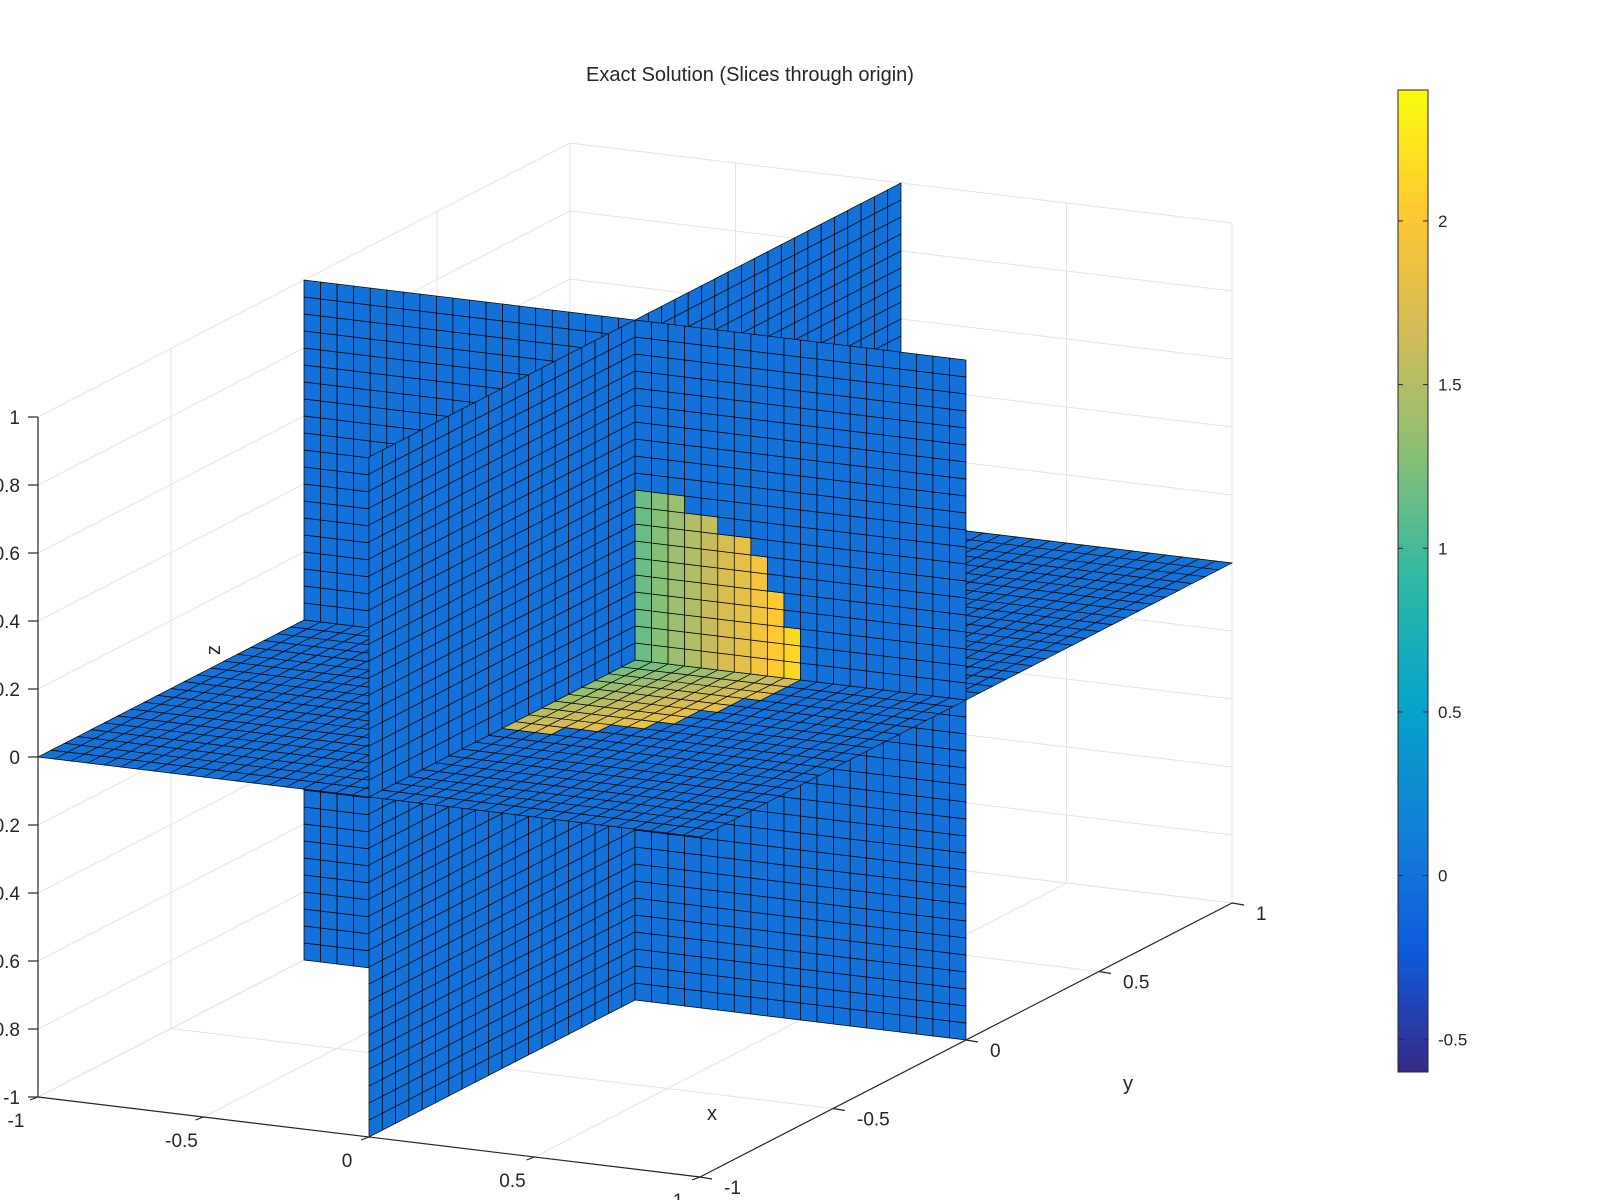 This screenshot has height=1200, width=1600. What do you see at coordinates (972, 1041) in the screenshot?
I see `y-tick` at bounding box center [972, 1041].